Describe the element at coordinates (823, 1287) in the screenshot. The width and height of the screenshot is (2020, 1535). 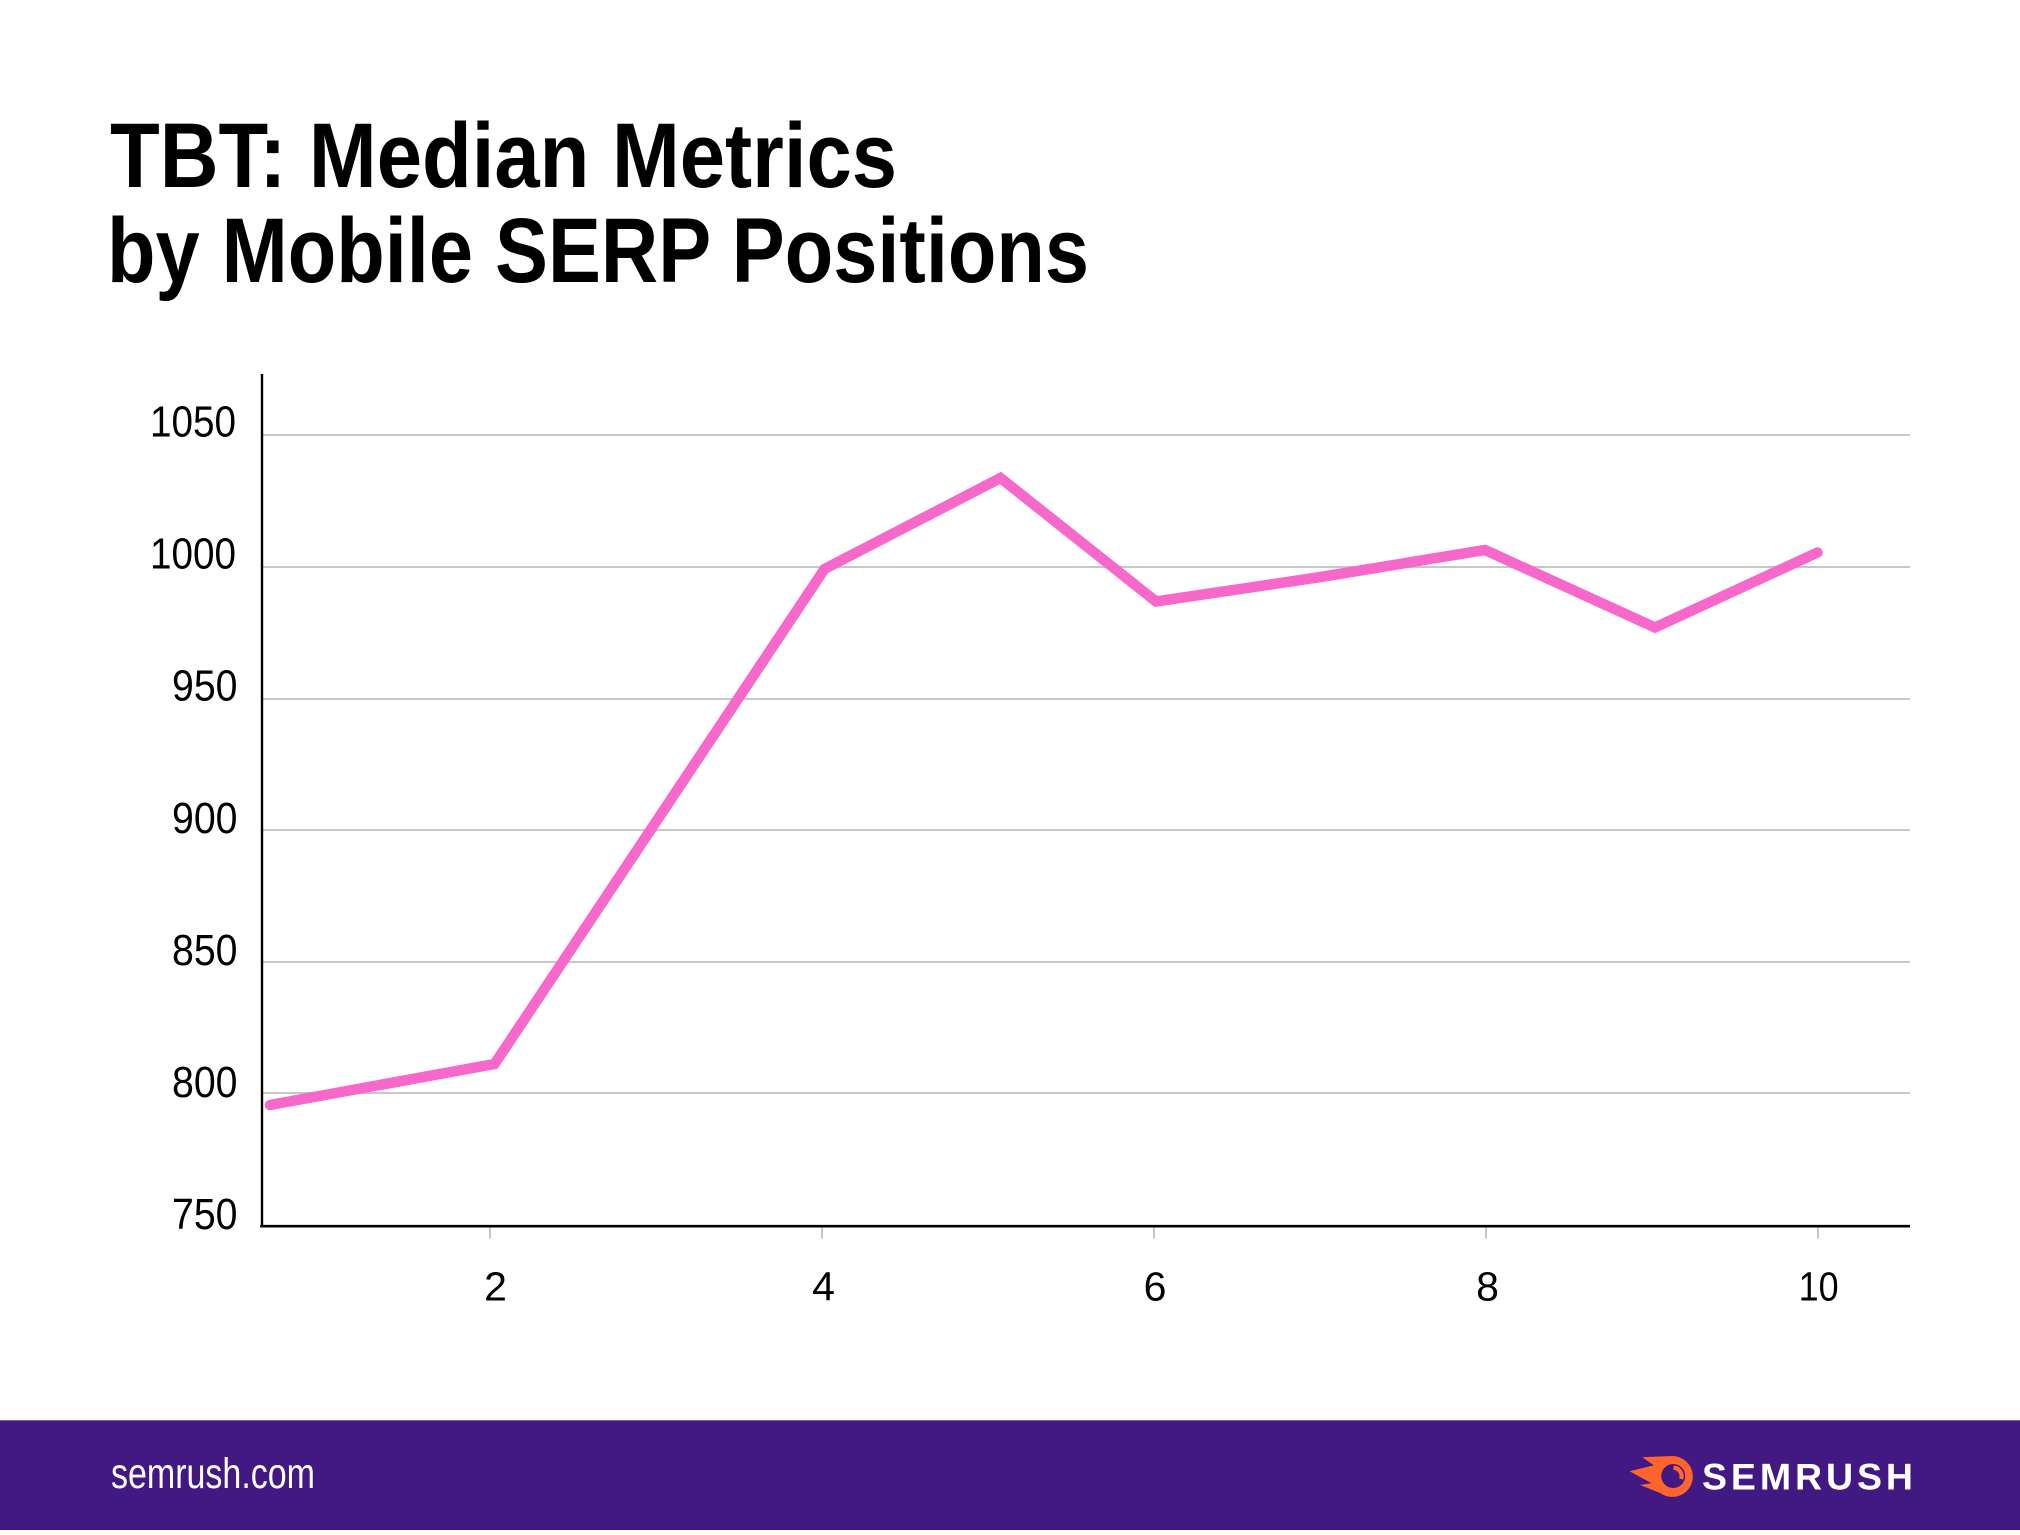
I see `svg-text: 4` at that location.